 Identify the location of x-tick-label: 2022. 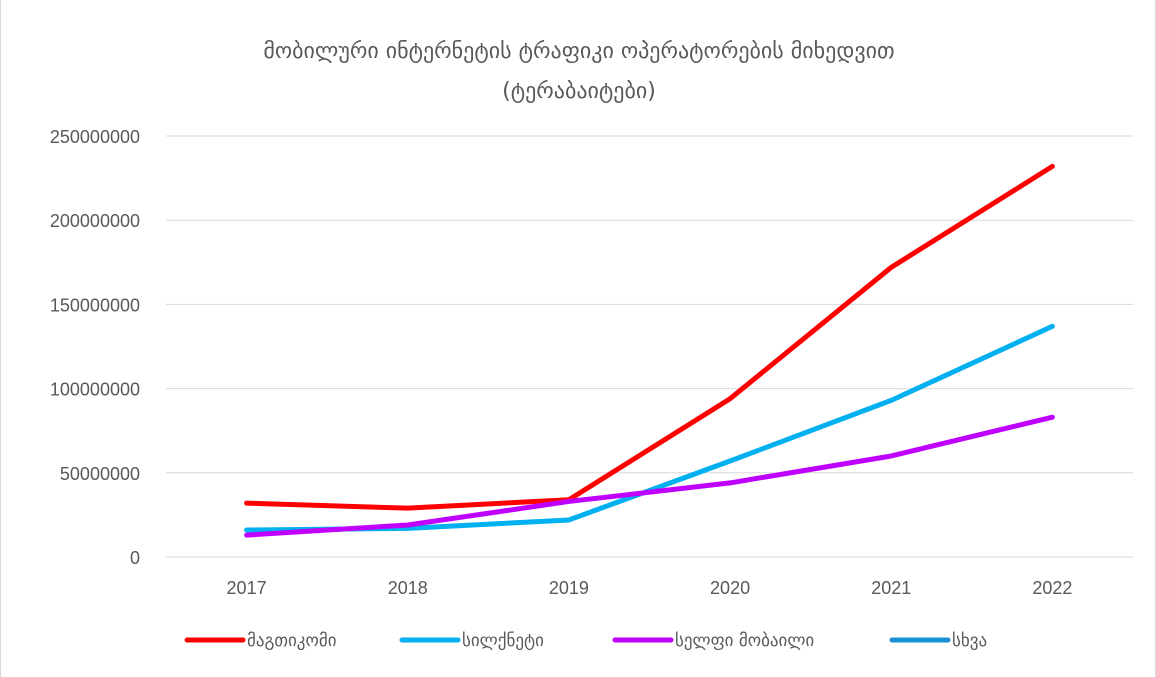
(1052, 588).